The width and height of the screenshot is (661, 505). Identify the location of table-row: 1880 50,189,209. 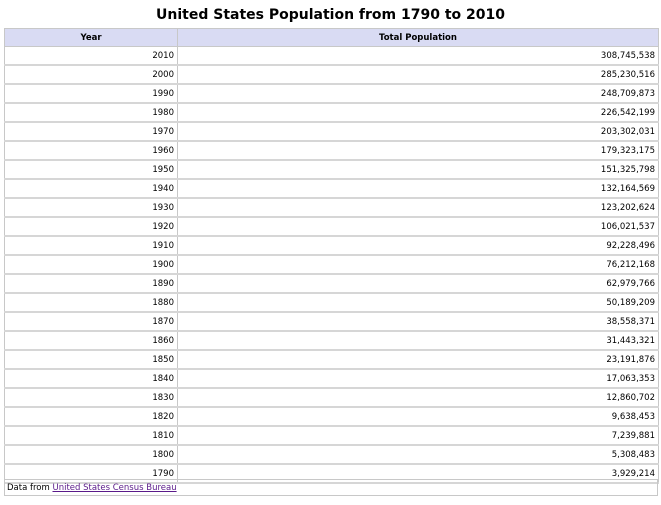
(331, 302).